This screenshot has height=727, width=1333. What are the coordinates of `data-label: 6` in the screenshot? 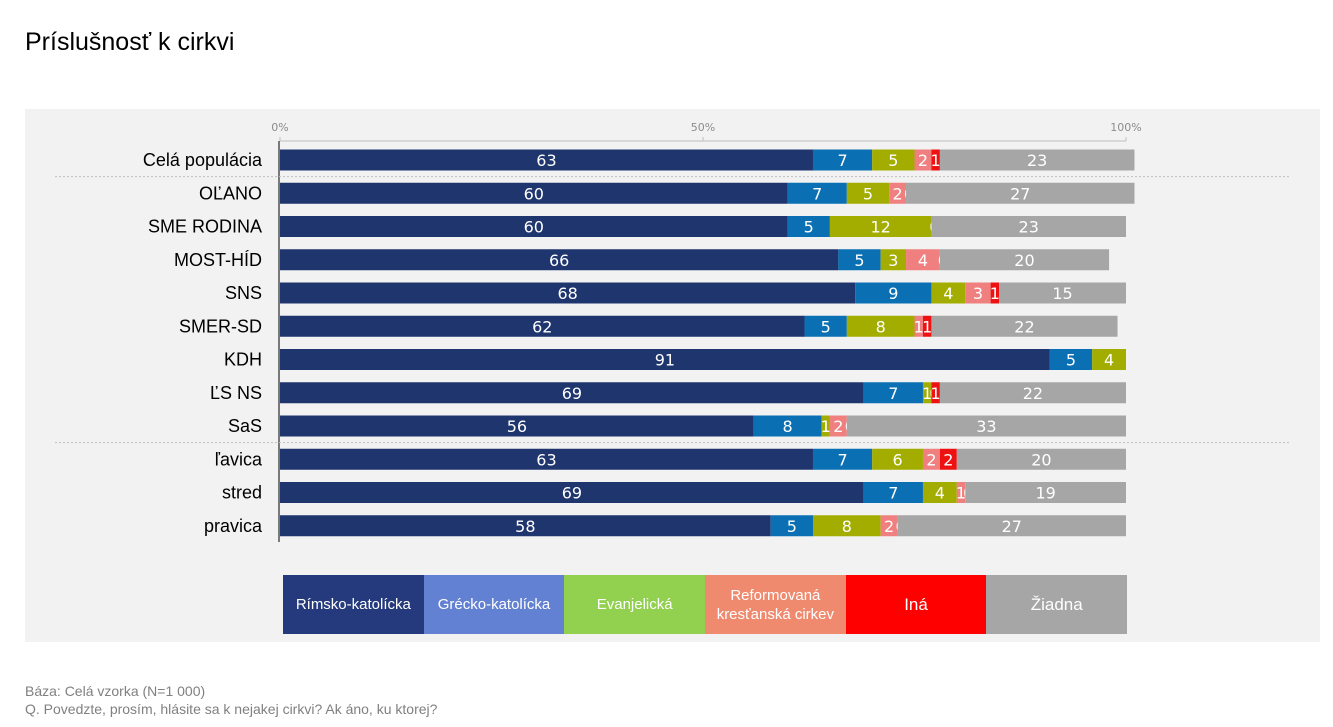 It's located at (897, 459).